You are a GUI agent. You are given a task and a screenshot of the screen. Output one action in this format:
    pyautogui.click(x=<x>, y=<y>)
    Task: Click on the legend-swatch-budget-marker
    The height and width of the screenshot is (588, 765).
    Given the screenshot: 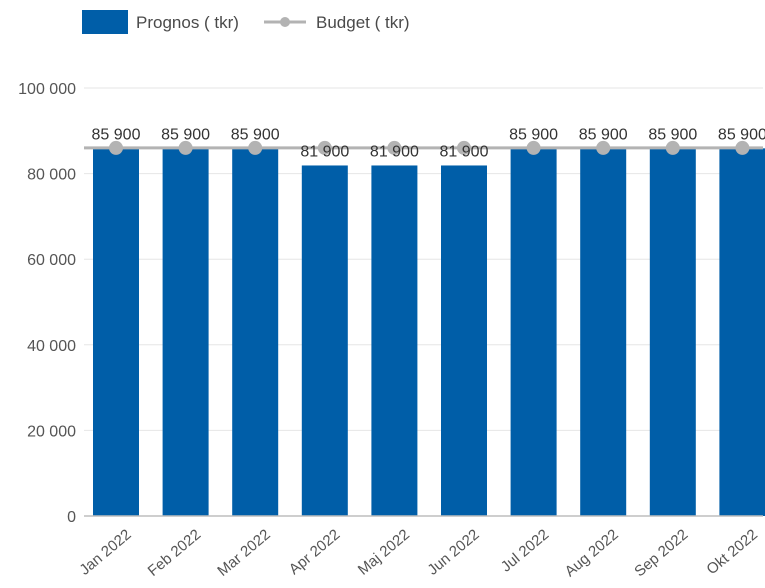 What is the action you would take?
    pyautogui.click(x=285, y=22)
    